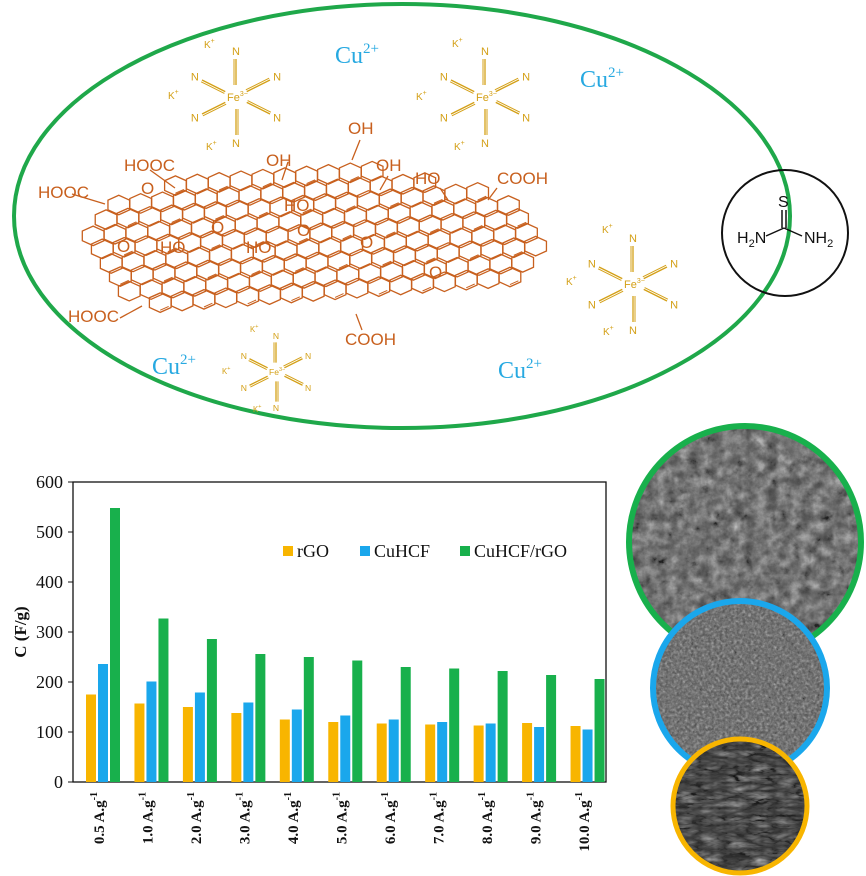  I want to click on legend-item: CuHCF/rGO, so click(513, 551).